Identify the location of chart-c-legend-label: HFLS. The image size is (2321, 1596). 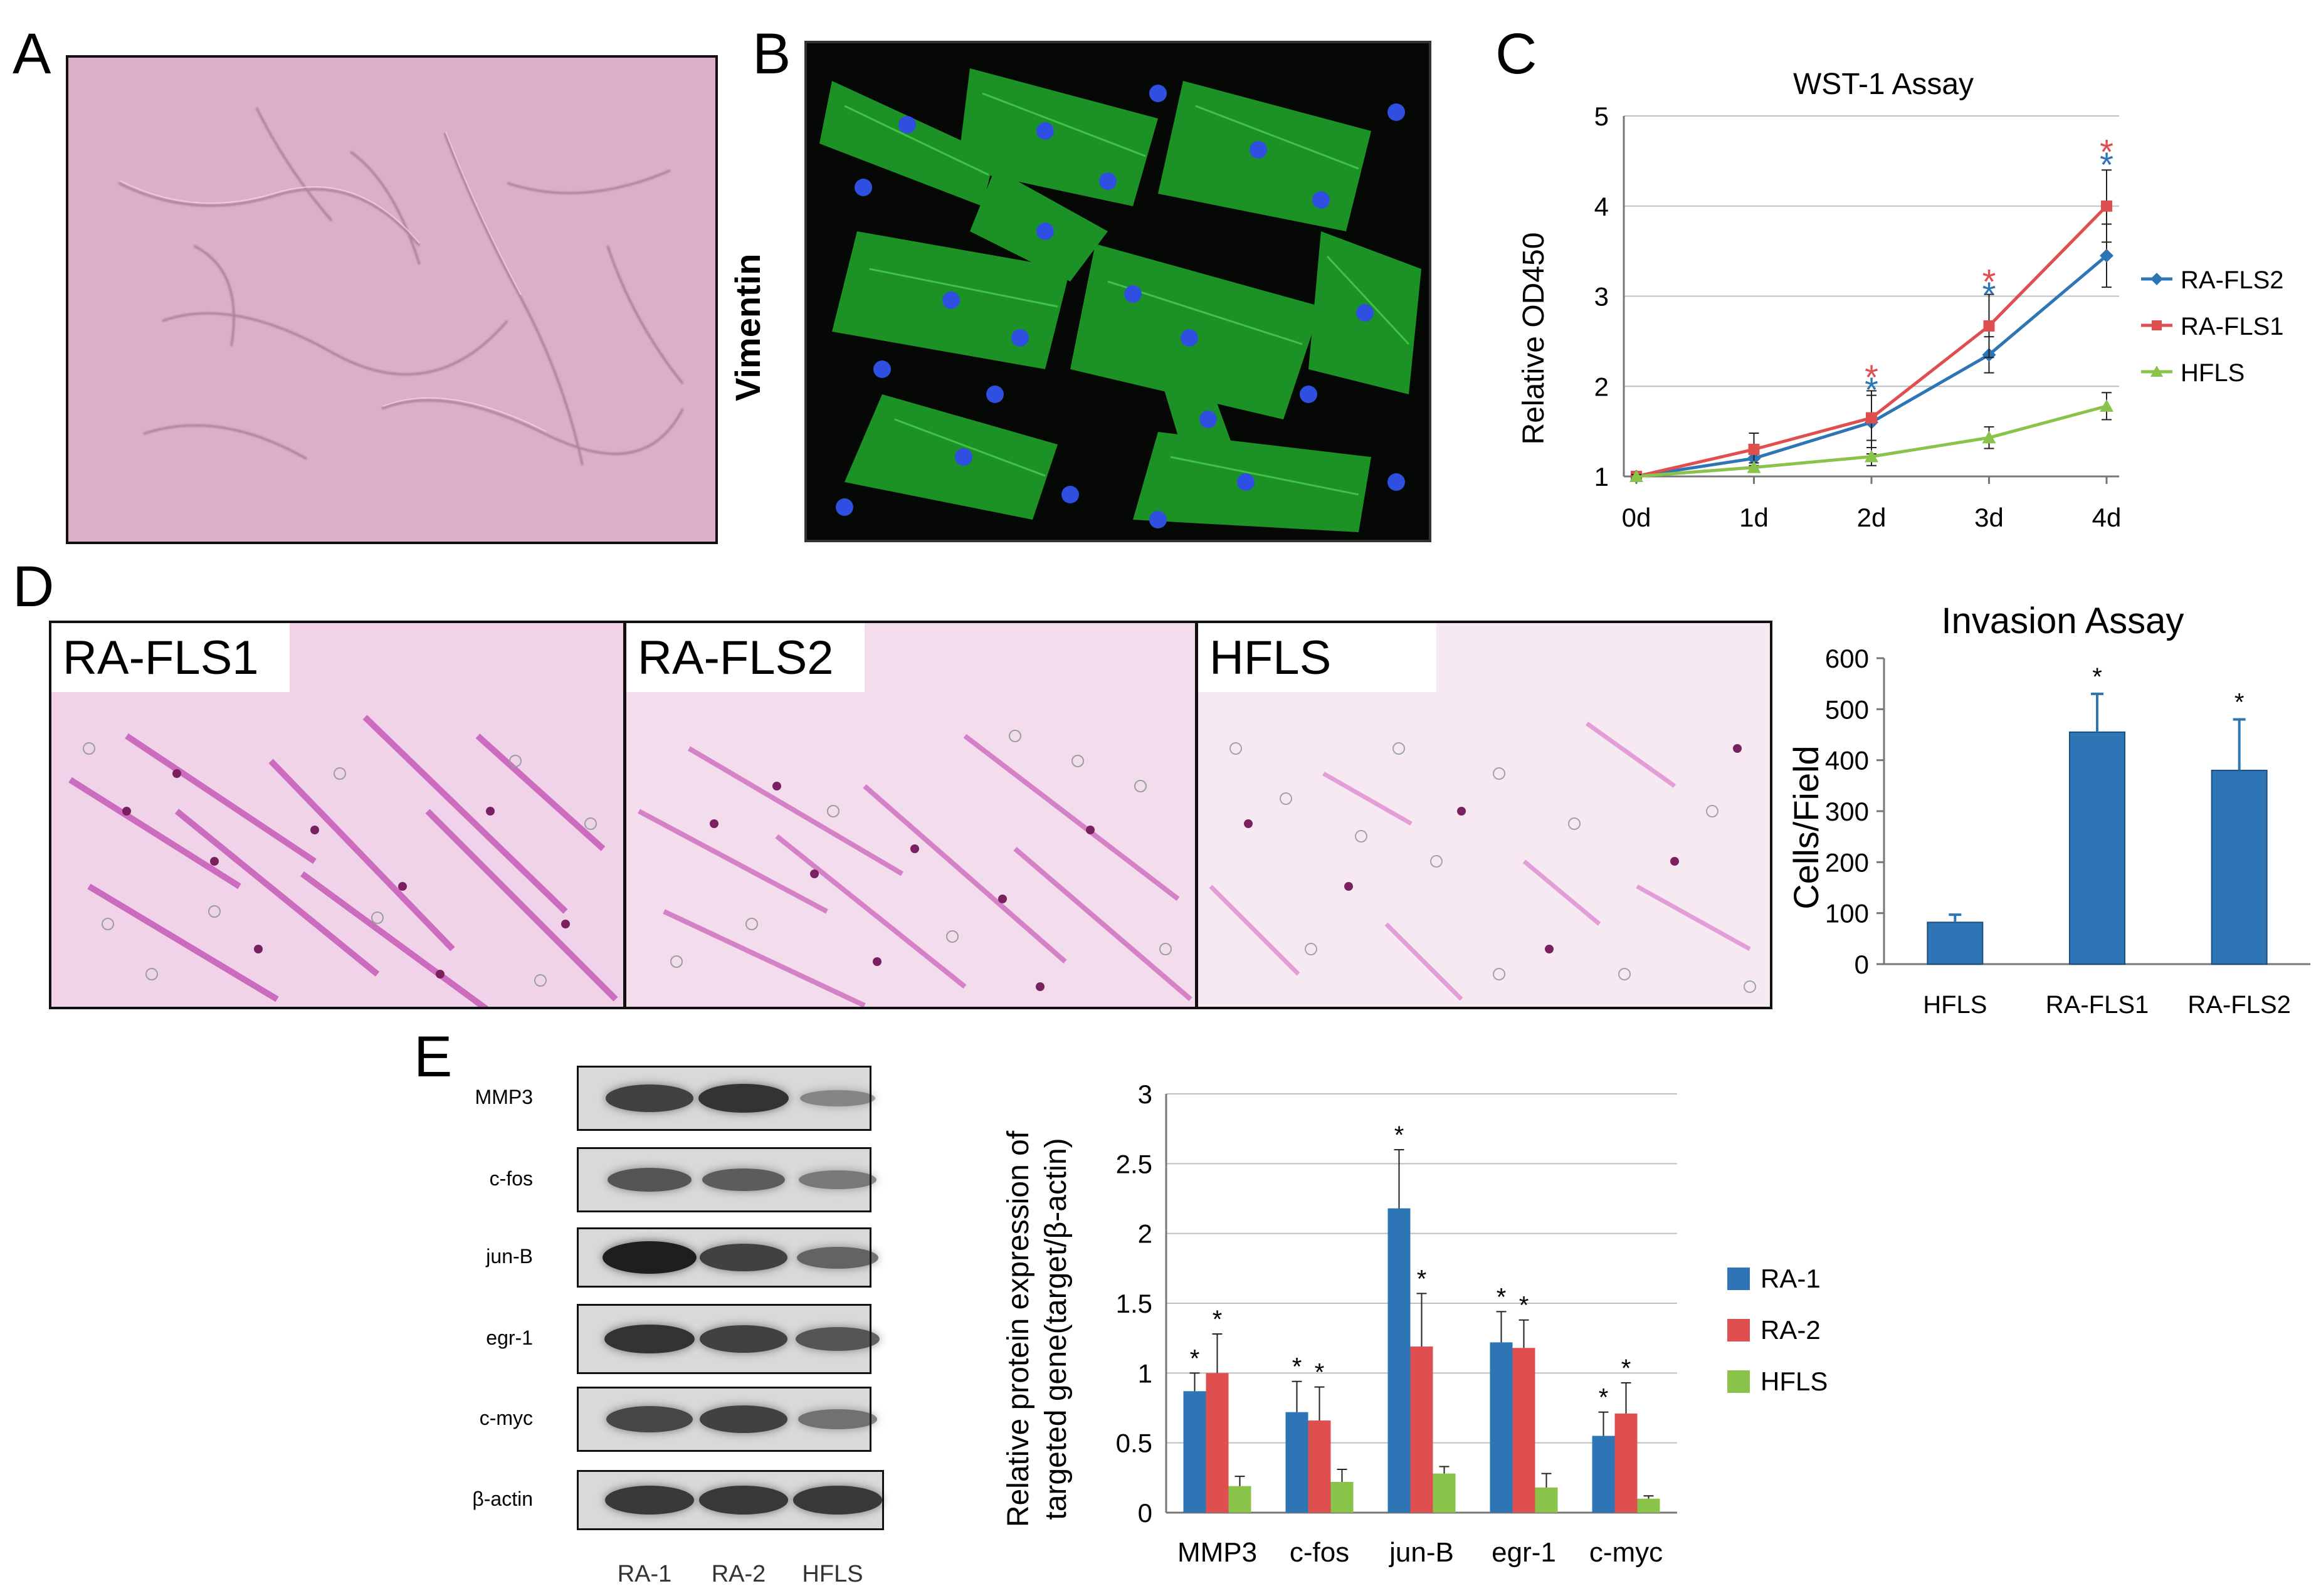
(2213, 373).